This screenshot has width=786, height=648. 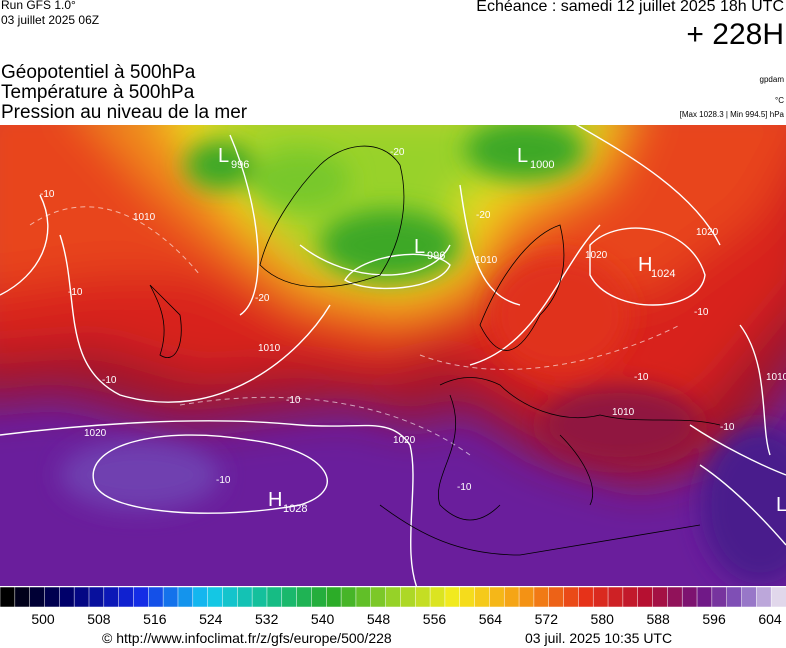 What do you see at coordinates (435, 619) in the screenshot?
I see `colorbar-label: 556` at bounding box center [435, 619].